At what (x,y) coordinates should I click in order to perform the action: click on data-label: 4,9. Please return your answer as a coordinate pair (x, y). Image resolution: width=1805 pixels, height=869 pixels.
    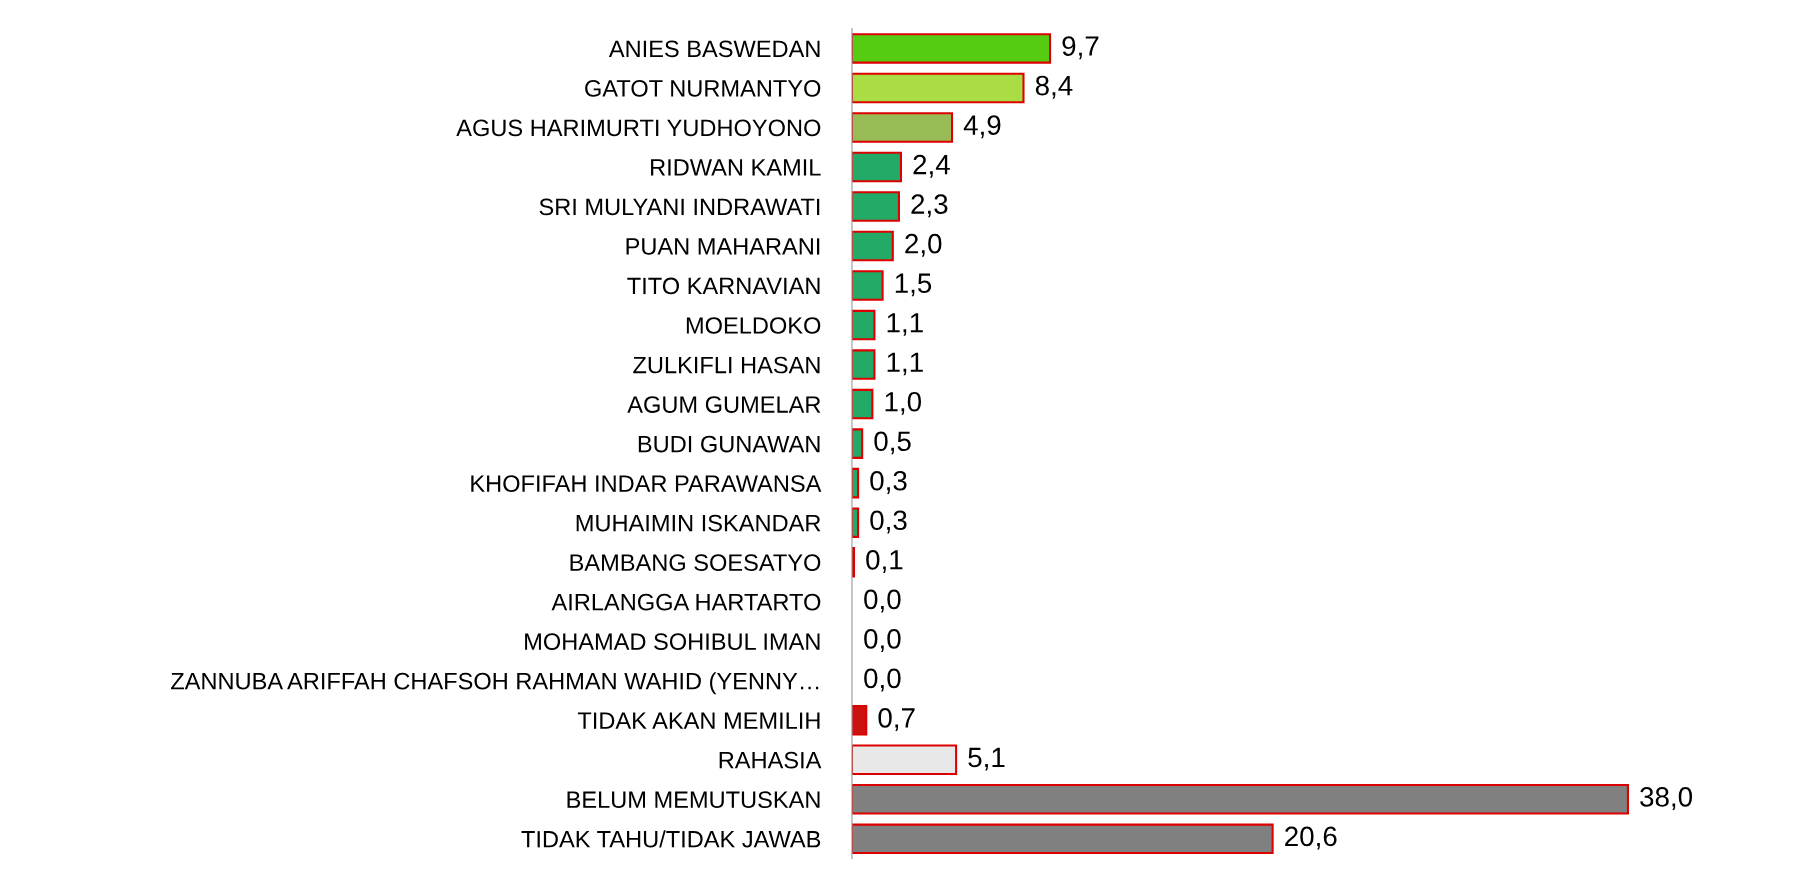
    Looking at the image, I should click on (982, 127).